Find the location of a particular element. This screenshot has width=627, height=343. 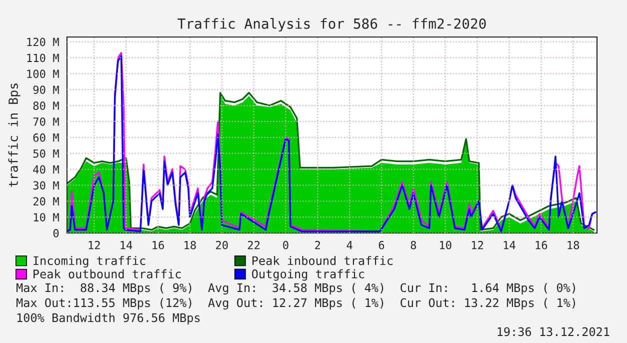

y-axis-title: traffic in Bps is located at coordinates (14, 135).